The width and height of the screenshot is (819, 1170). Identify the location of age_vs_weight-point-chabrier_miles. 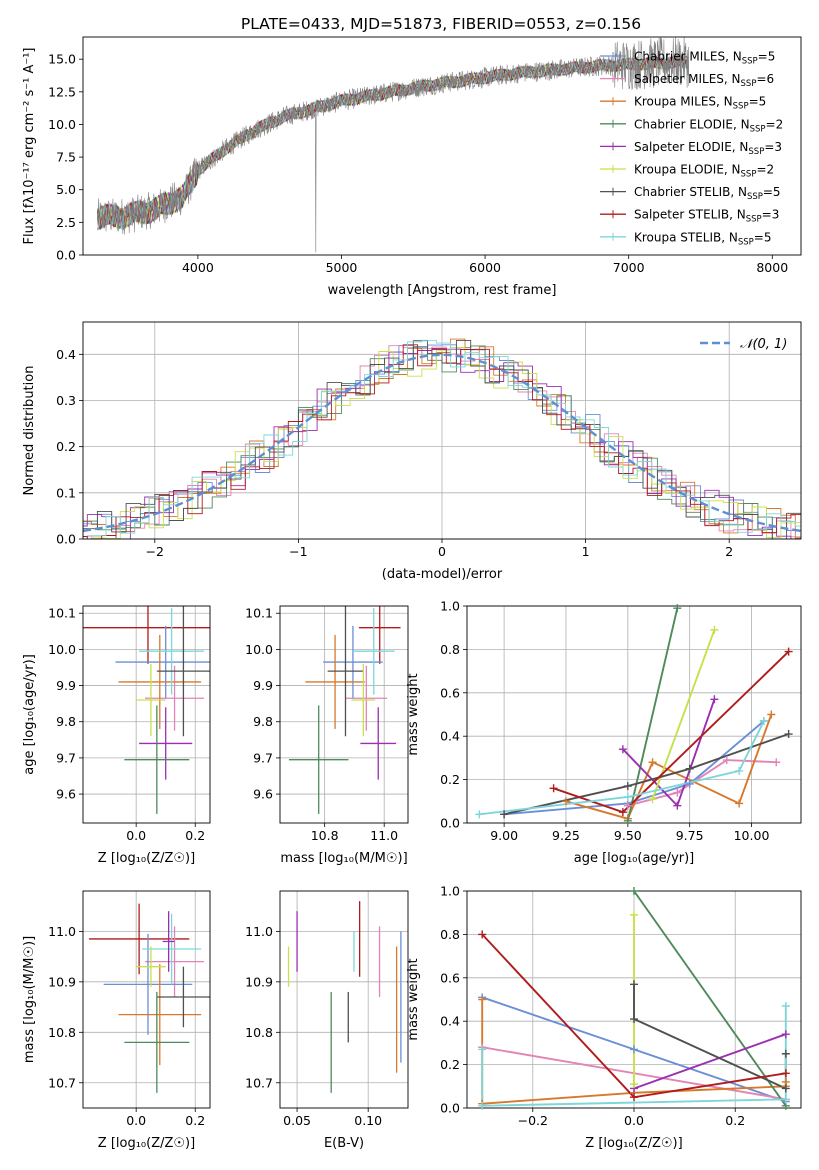
(689, 783).